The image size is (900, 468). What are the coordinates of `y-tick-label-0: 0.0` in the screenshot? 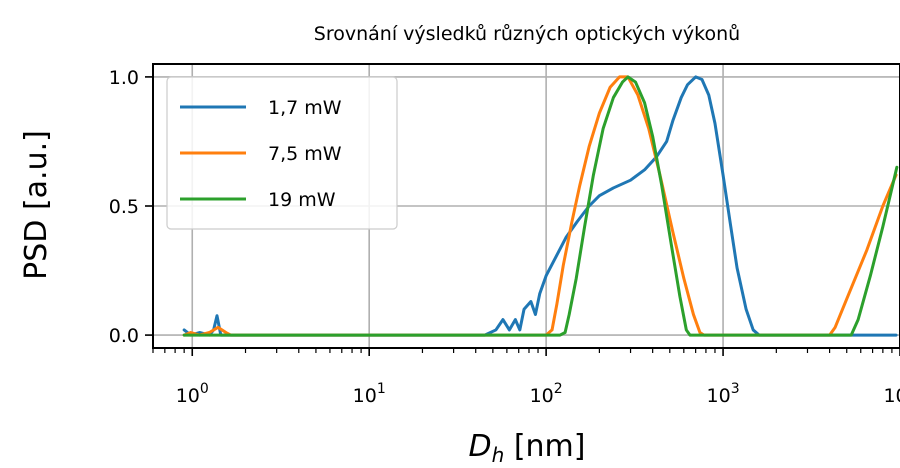 It's located at (124, 336).